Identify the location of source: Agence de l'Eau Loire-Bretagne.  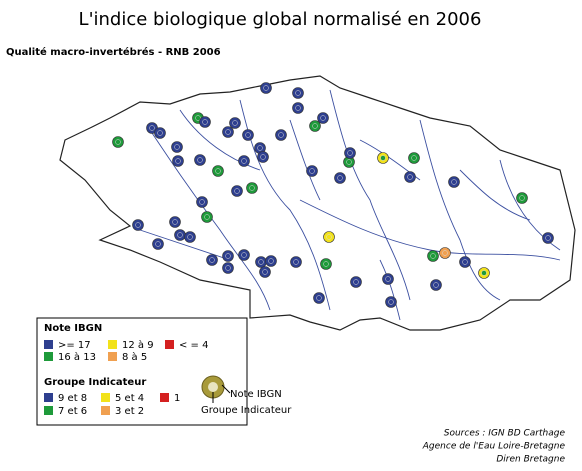
(494, 447).